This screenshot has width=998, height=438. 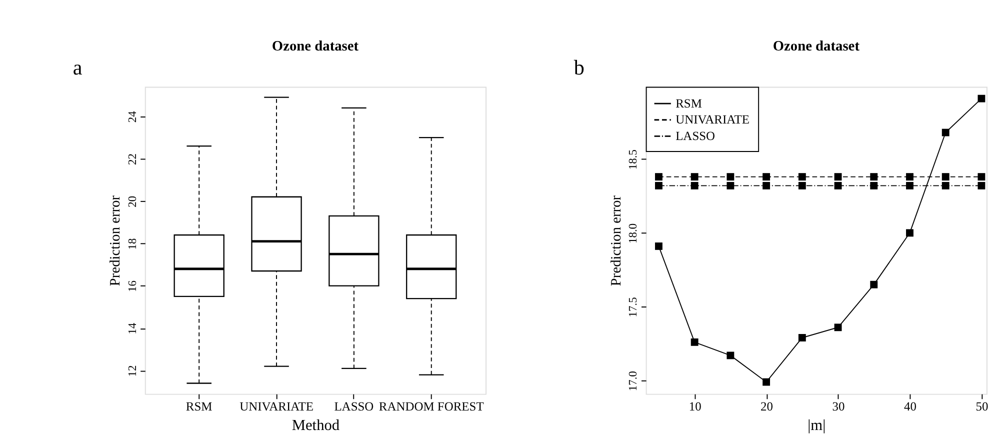 What do you see at coordinates (132, 116) in the screenshot?
I see `y-tick-label: 24` at bounding box center [132, 116].